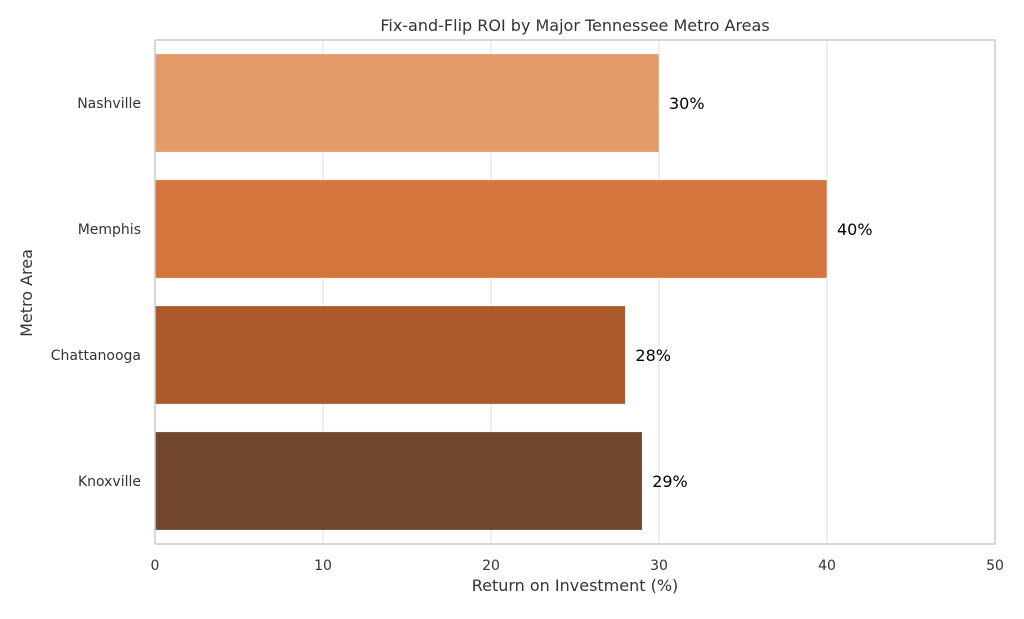 Image resolution: width=1024 pixels, height=619 pixels. What do you see at coordinates (855, 229) in the screenshot?
I see `data-label: 40%` at bounding box center [855, 229].